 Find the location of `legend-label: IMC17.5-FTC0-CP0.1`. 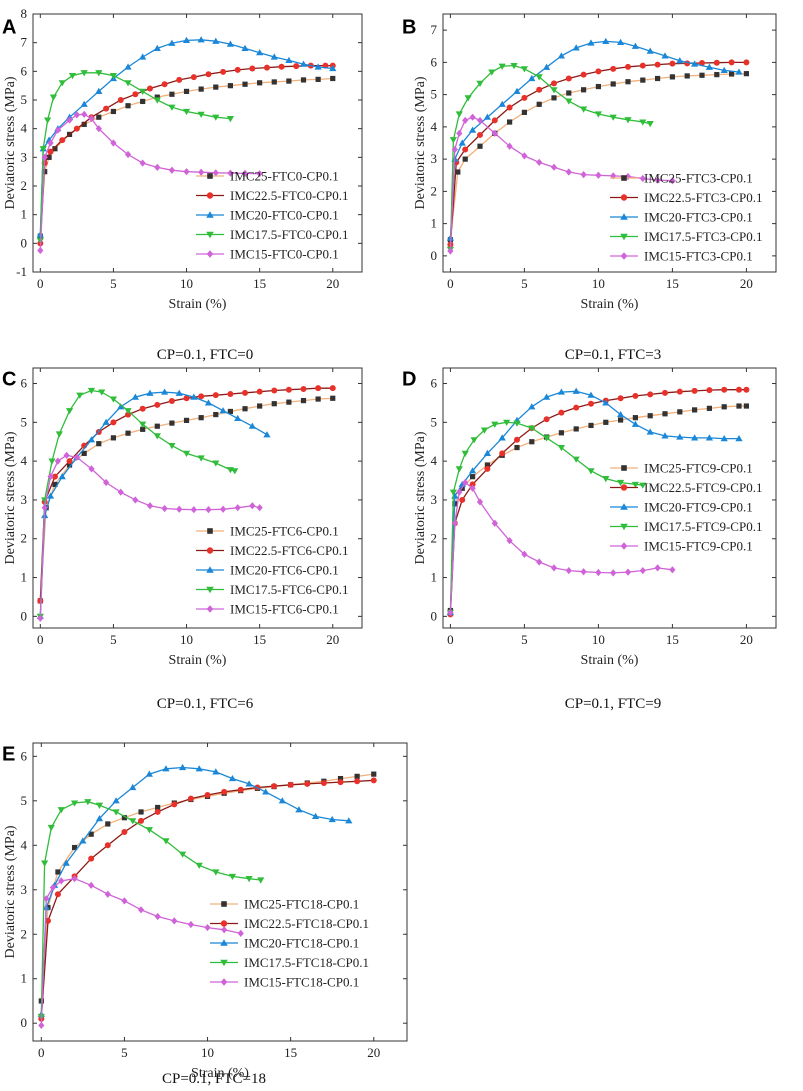

legend-label: IMC17.5-FTC0-CP0.1 is located at coordinates (289, 234).